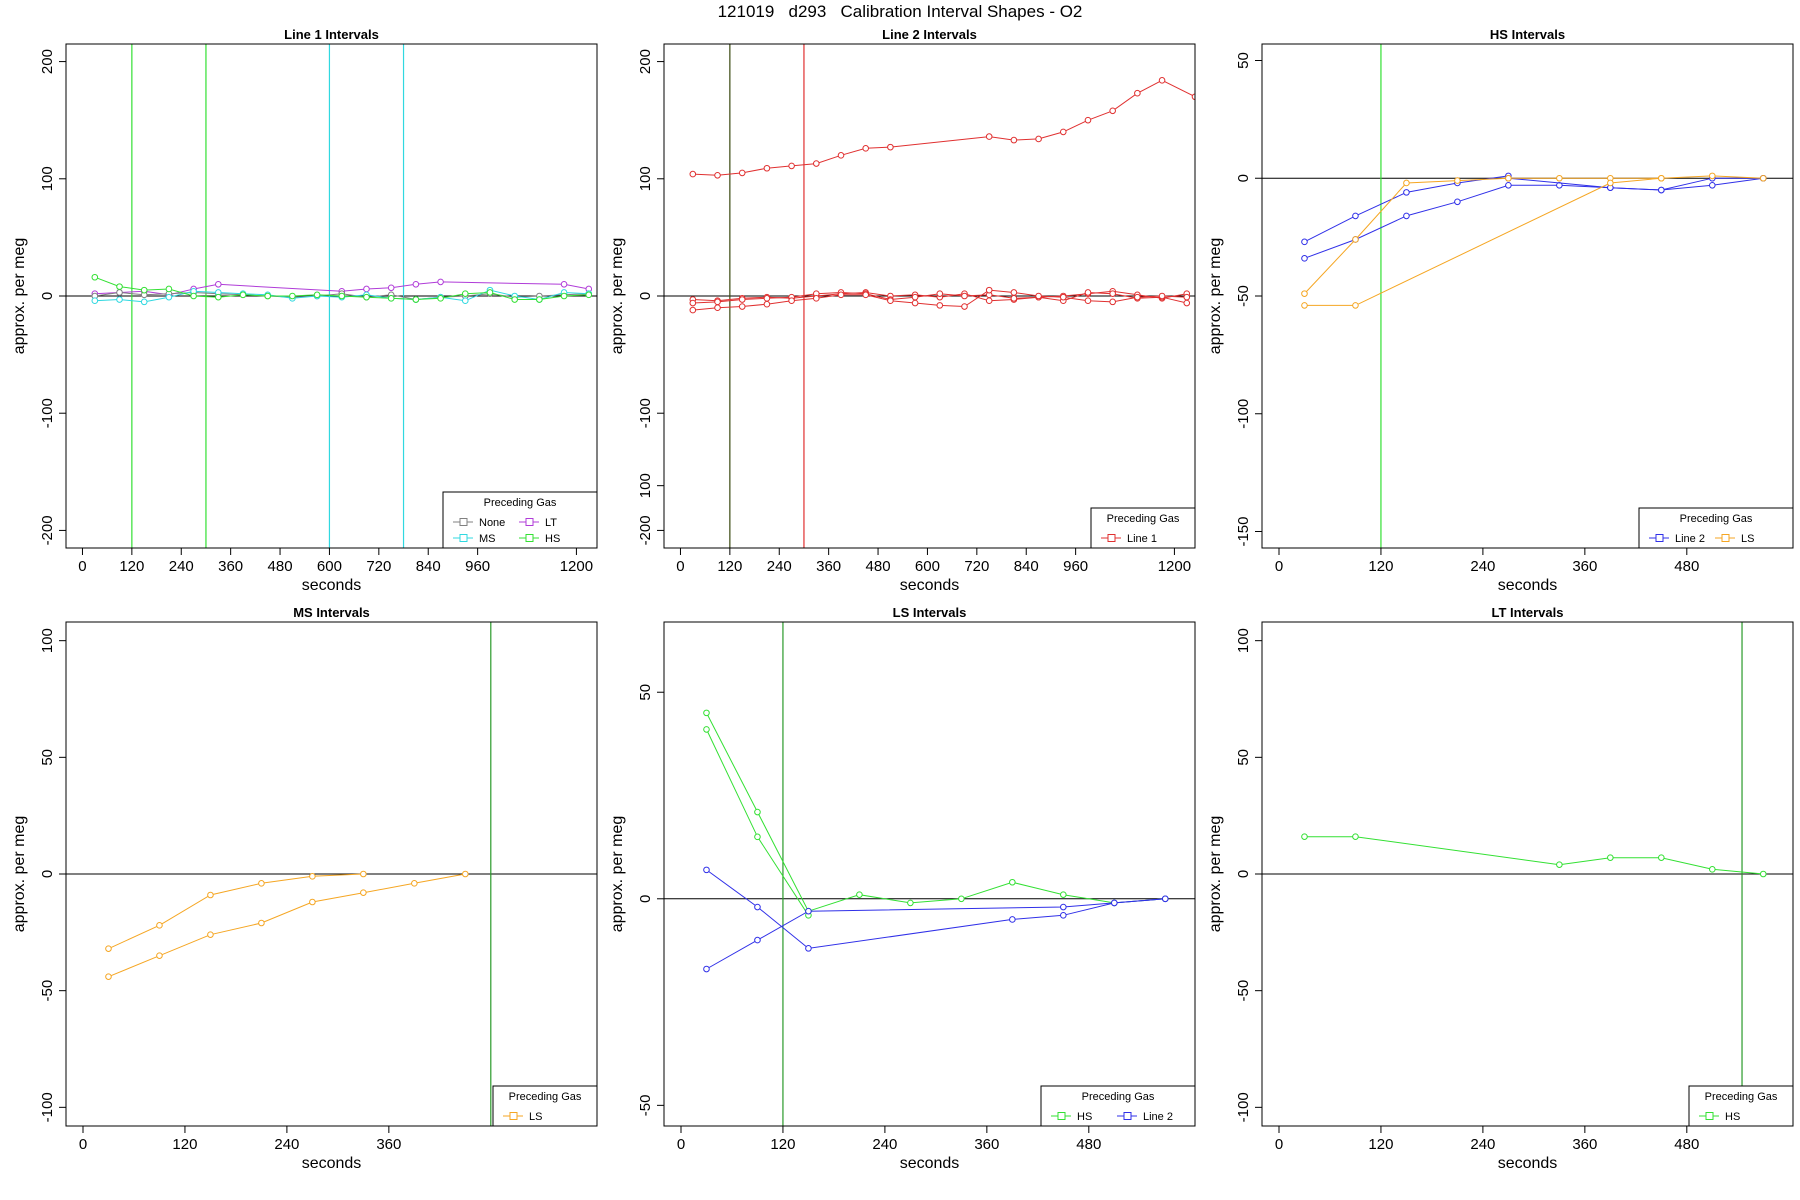 The width and height of the screenshot is (1800, 1200). Describe the element at coordinates (929, 296) in the screenshot. I see `plot-area` at that location.